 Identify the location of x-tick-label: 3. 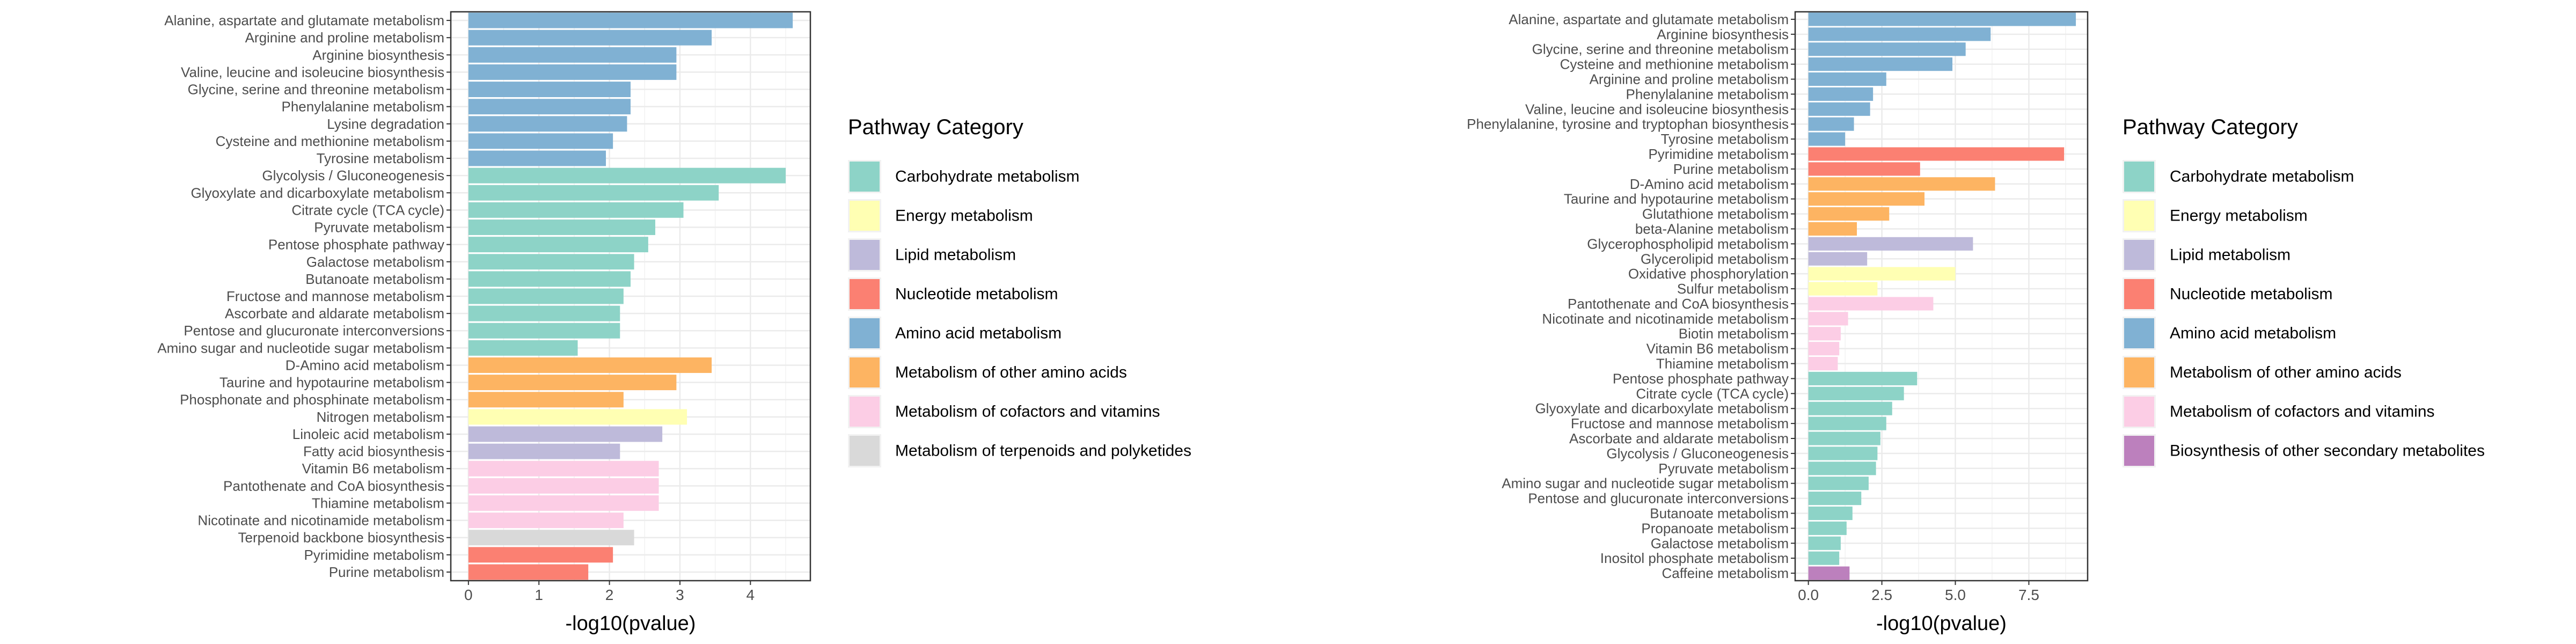
(680, 595).